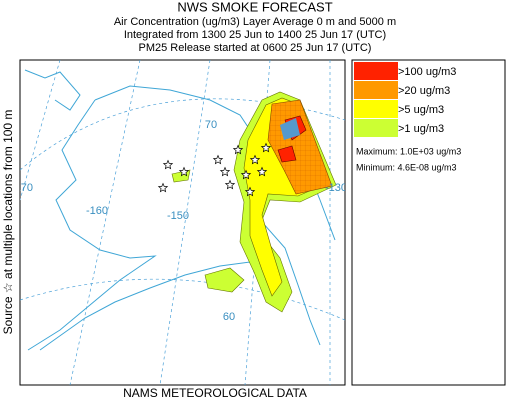  I want to click on title: NWS SMOKE FORECAST, so click(254, 7).